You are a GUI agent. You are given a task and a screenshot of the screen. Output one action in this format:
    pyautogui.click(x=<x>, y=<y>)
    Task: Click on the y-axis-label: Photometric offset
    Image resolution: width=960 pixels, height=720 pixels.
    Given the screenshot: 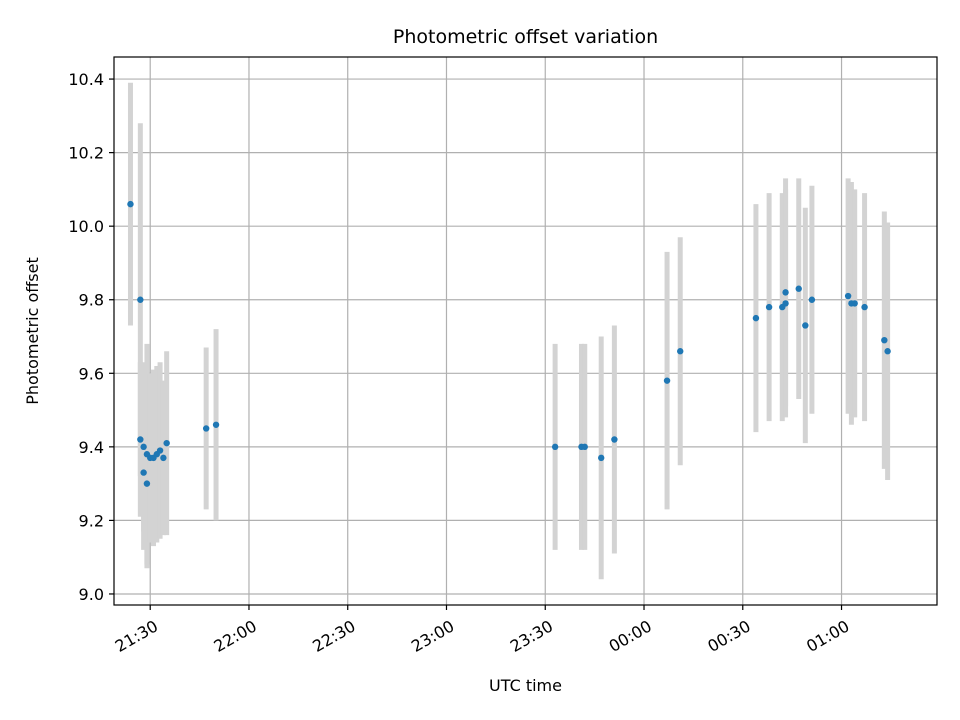 What is the action you would take?
    pyautogui.click(x=32, y=331)
    